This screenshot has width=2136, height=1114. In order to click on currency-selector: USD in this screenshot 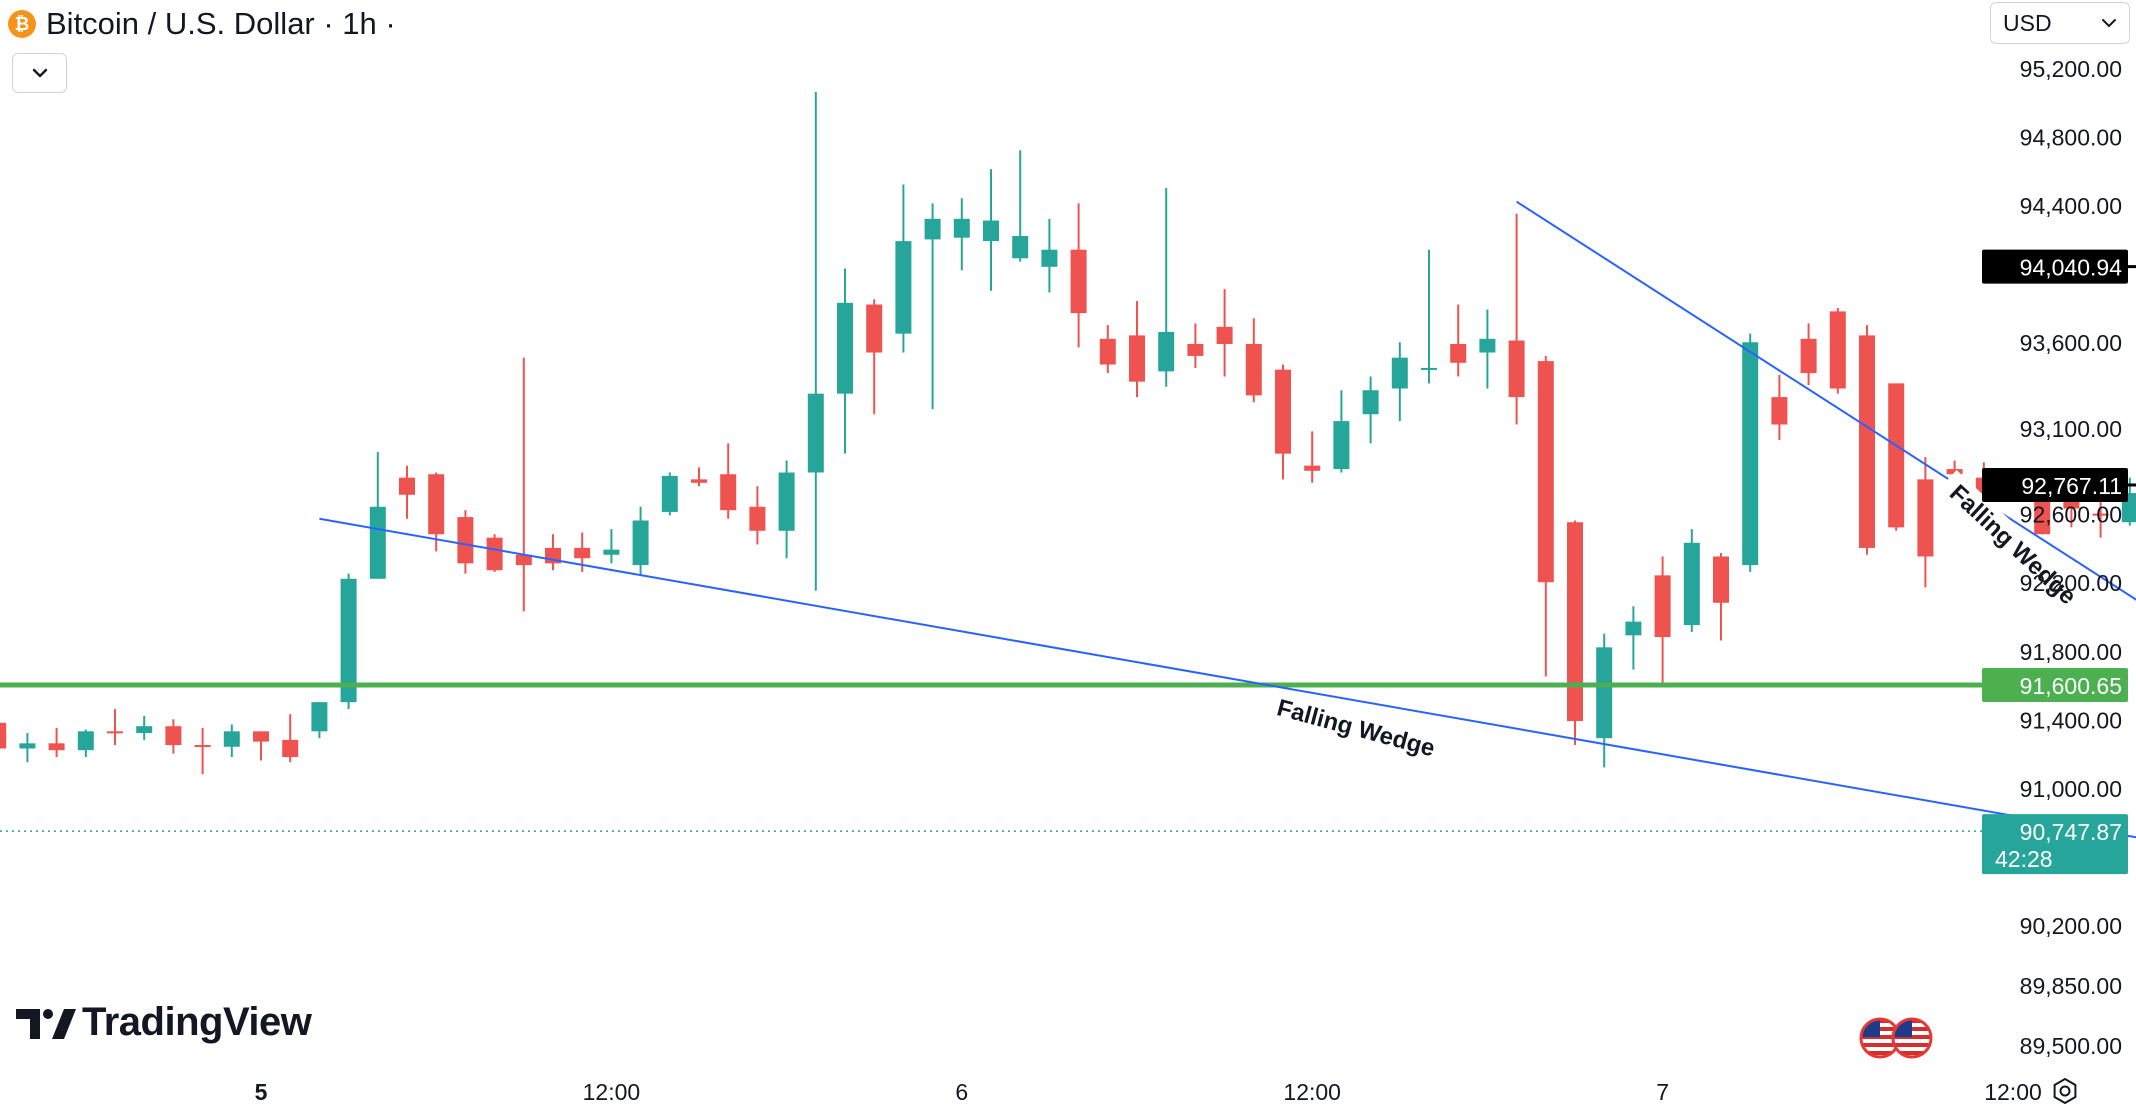, I will do `click(2060, 23)`.